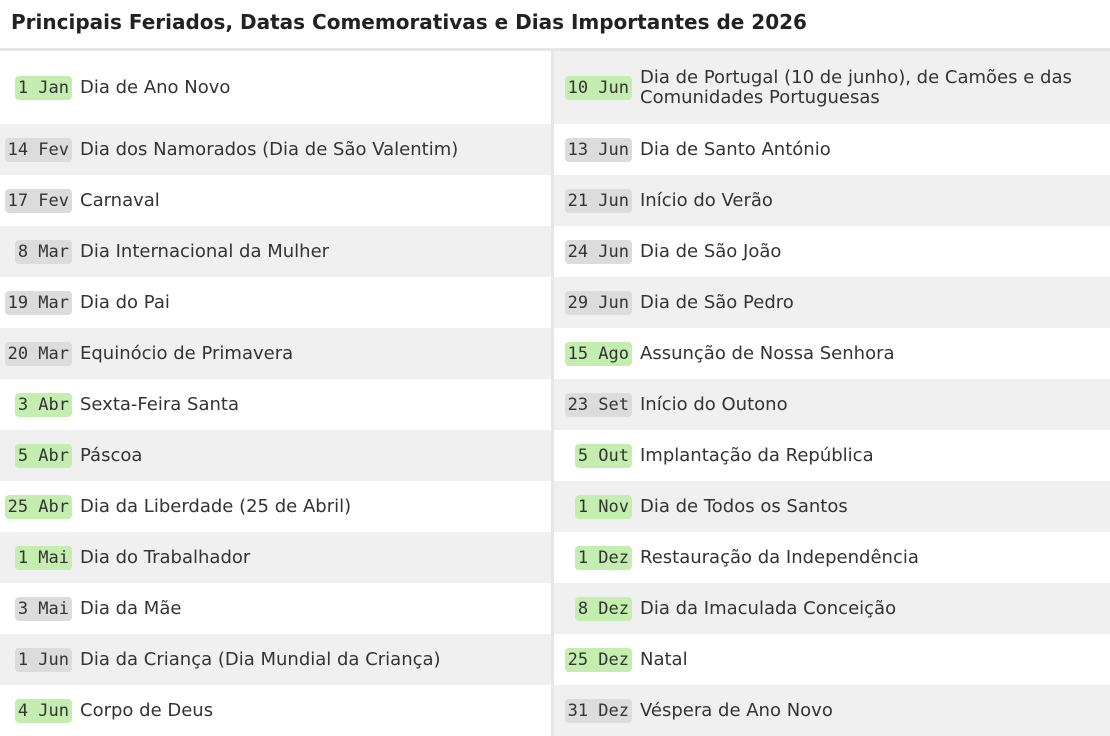 The image size is (1110, 736). I want to click on date-badge: 4 Jun, so click(43, 710).